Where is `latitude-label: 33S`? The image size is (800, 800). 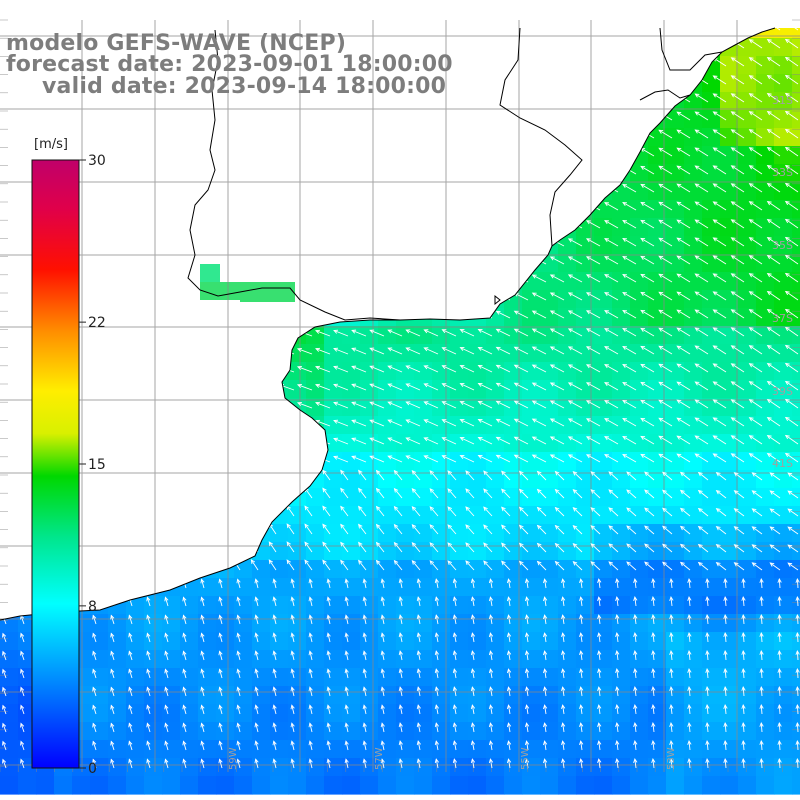
latitude-label: 33S is located at coordinates (782, 172).